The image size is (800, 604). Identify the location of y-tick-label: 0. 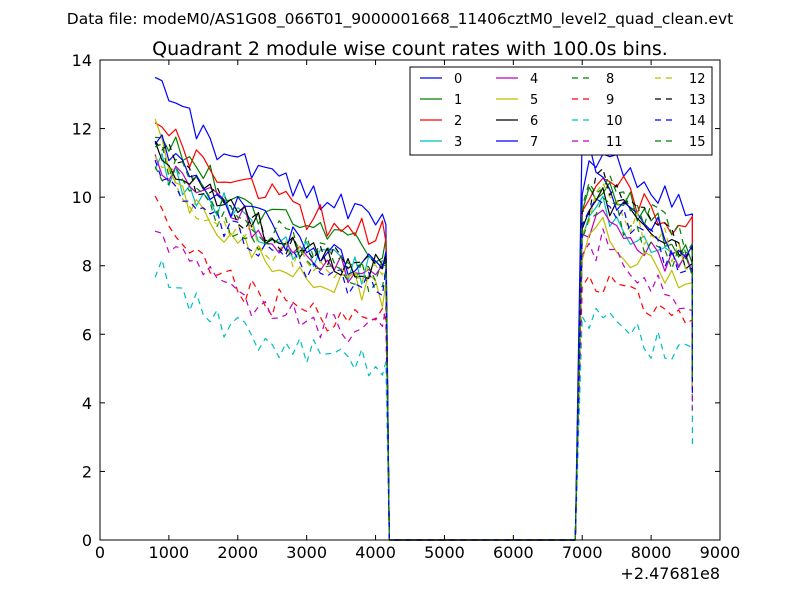
(87, 540).